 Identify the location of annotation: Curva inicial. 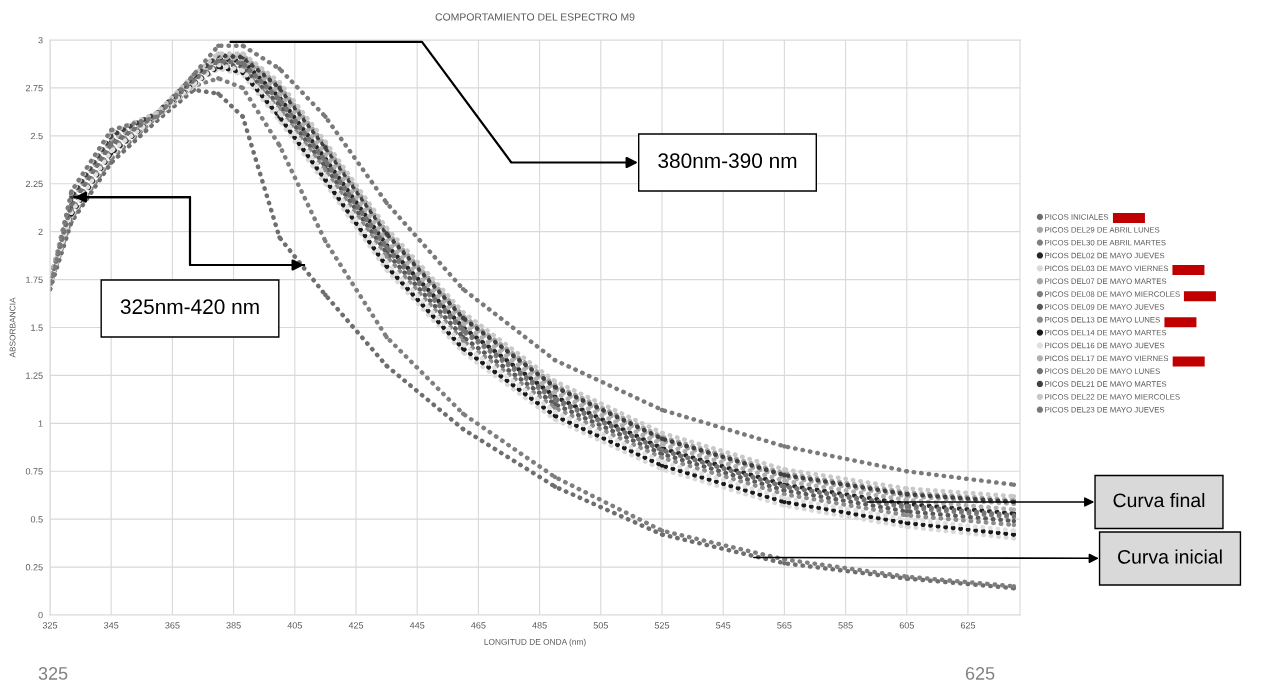
(1170, 556).